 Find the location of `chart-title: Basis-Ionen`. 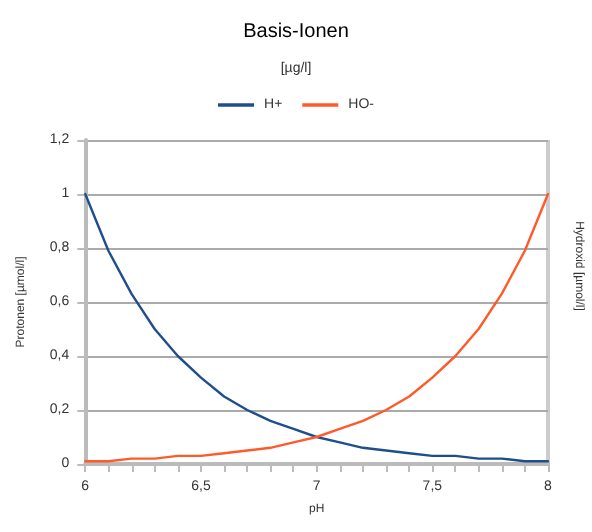

chart-title: Basis-Ionen is located at coordinates (296, 32).